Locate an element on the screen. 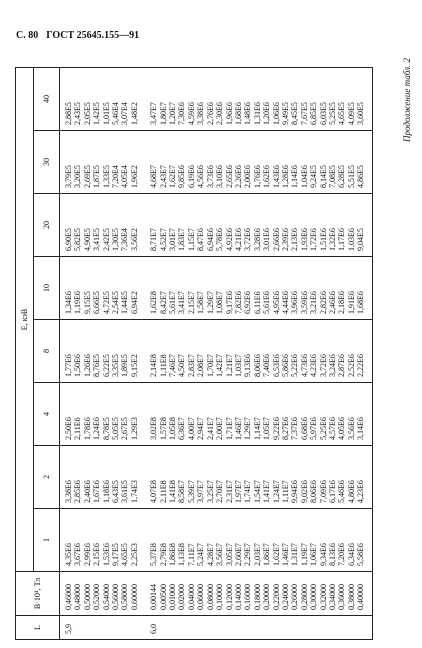 Image resolution: width=422 pixels, height=648 pixels. value: 1,28E6 is located at coordinates (285, 176).